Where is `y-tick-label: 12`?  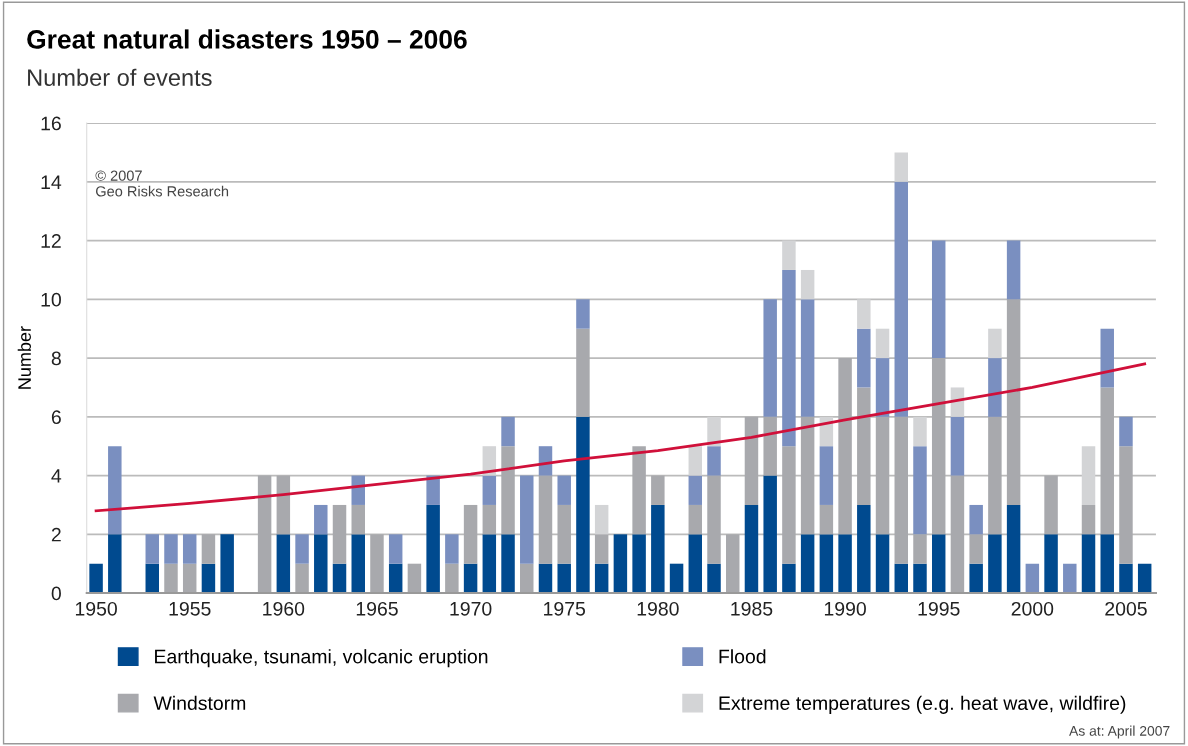
y-tick-label: 12 is located at coordinates (51, 241).